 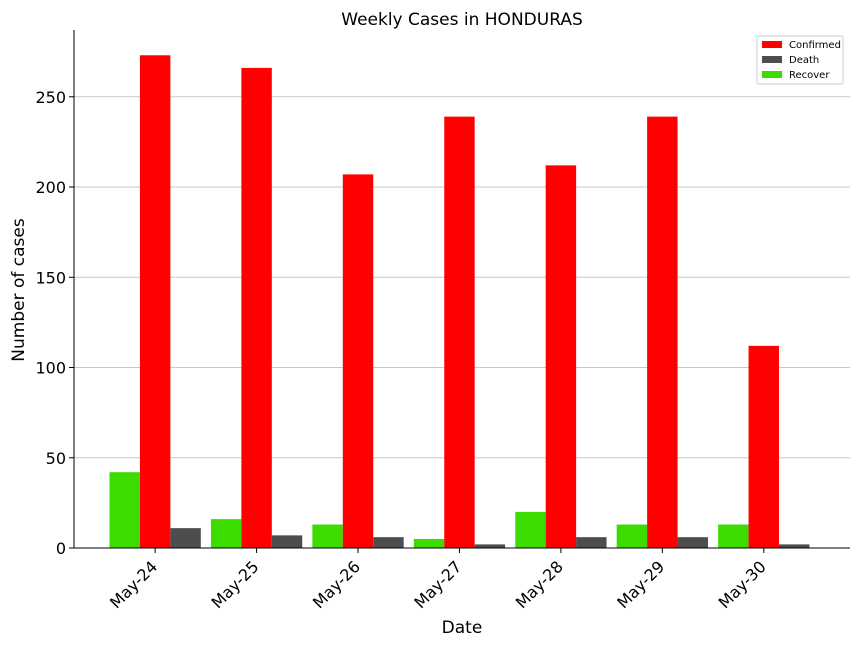 What do you see at coordinates (56, 458) in the screenshot?
I see `y-tick-label: 50` at bounding box center [56, 458].